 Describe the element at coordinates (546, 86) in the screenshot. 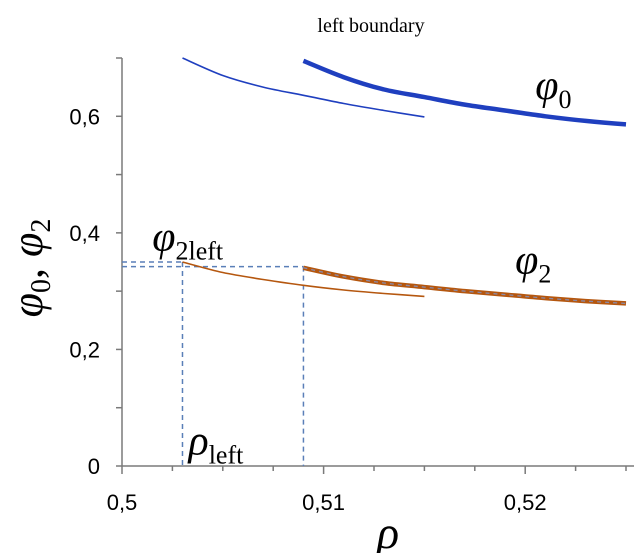

I see `annotation-phi0-main: φ` at that location.